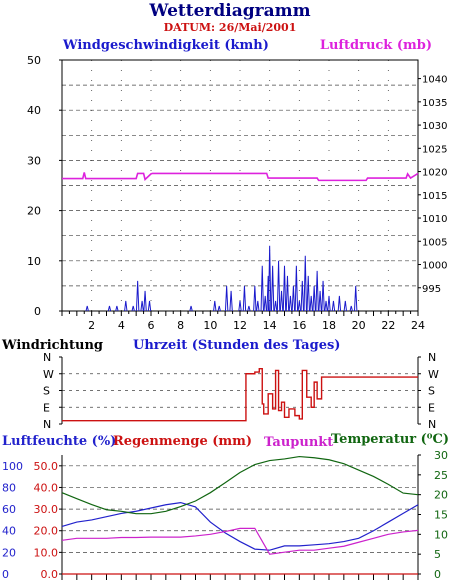  Describe the element at coordinates (12, 466) in the screenshot. I see `y-tick-label: 100` at that location.